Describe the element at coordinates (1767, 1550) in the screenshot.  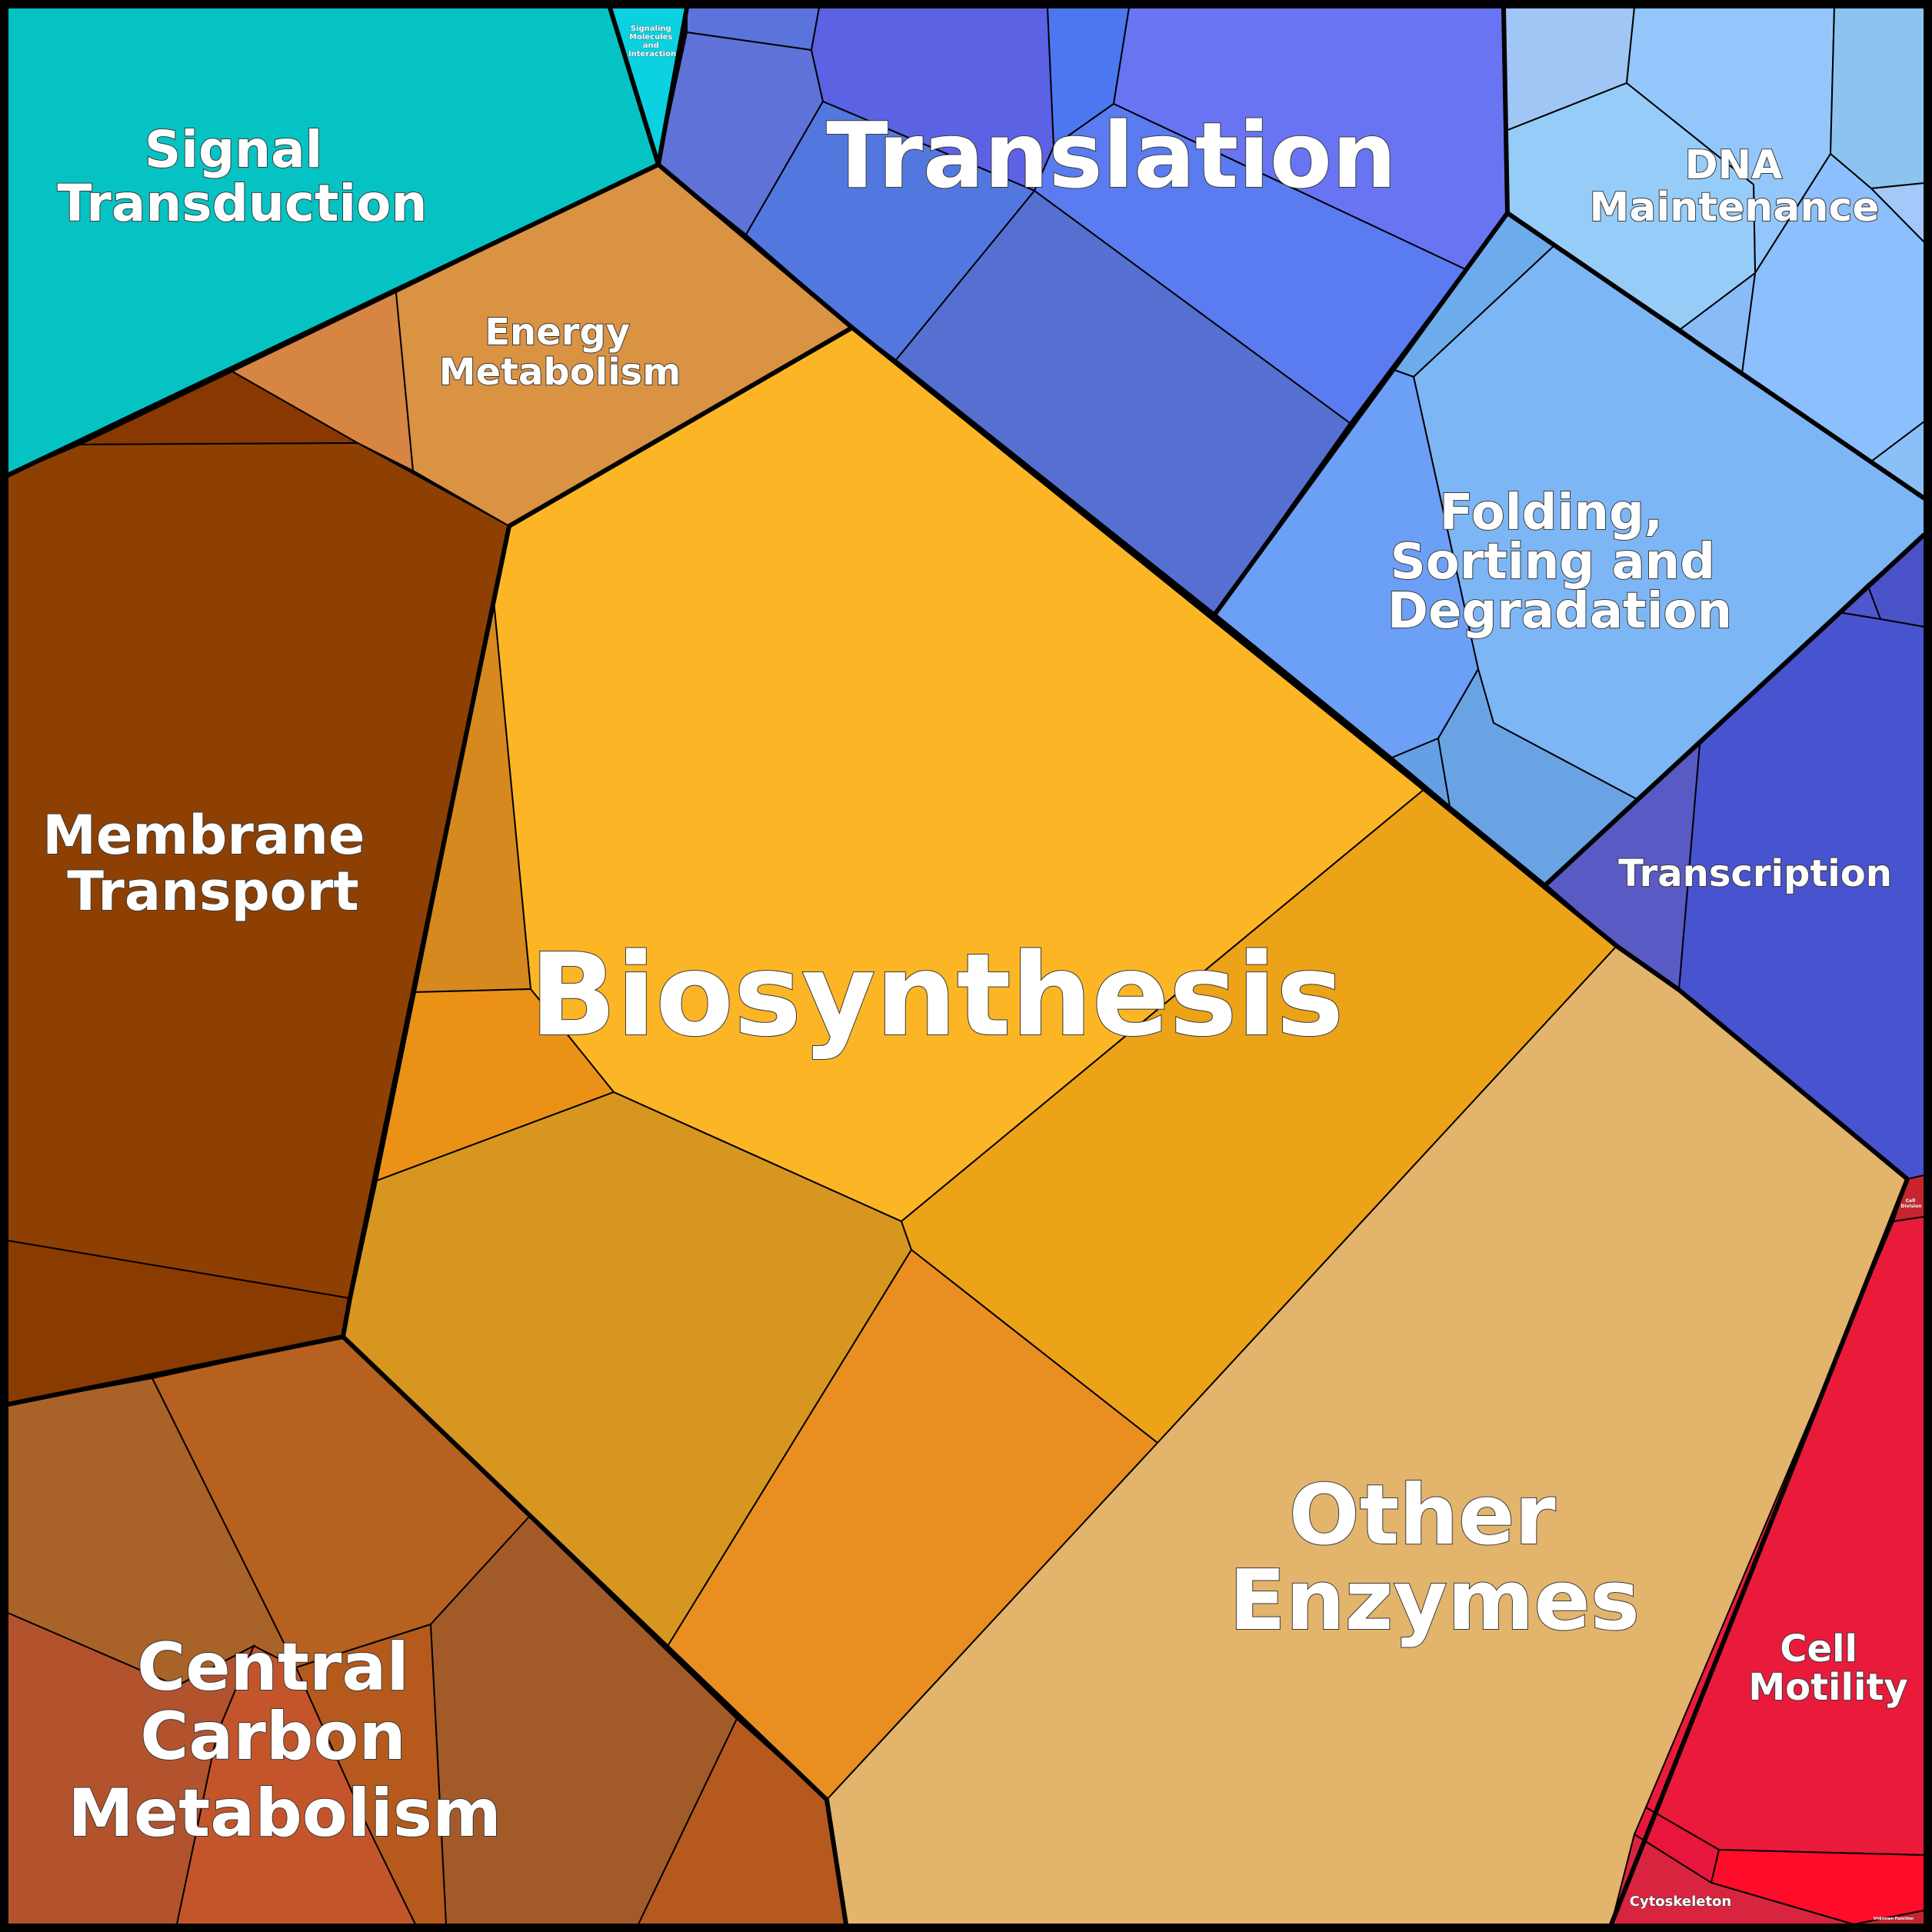
I see `cell-group-motility` at that location.